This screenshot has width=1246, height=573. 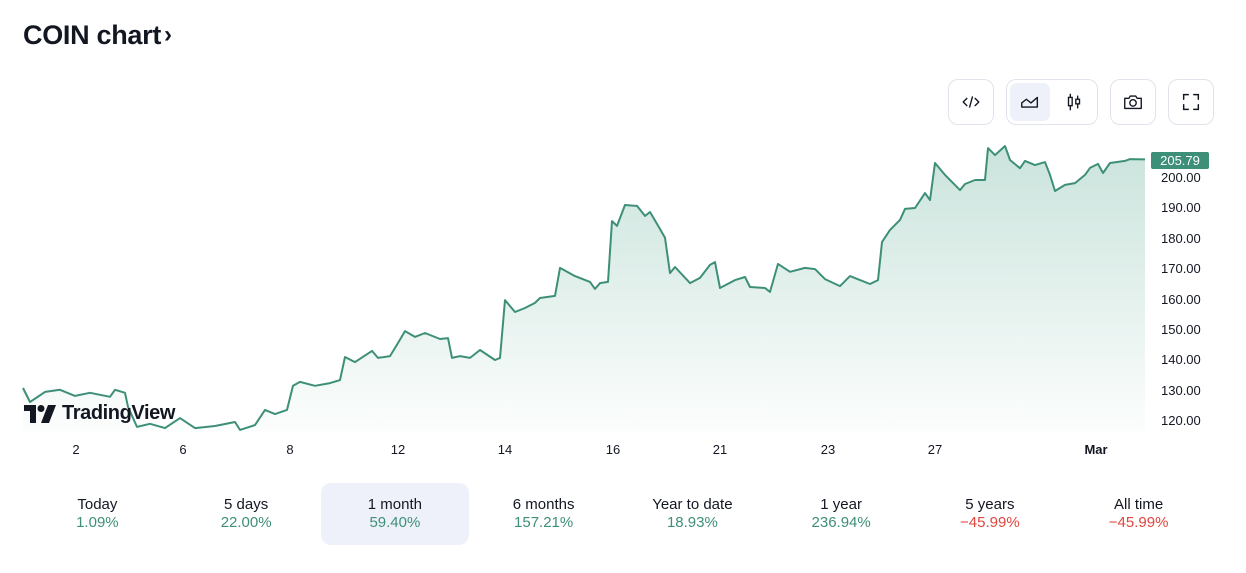 I want to click on period-label: 5 days, so click(x=246, y=504).